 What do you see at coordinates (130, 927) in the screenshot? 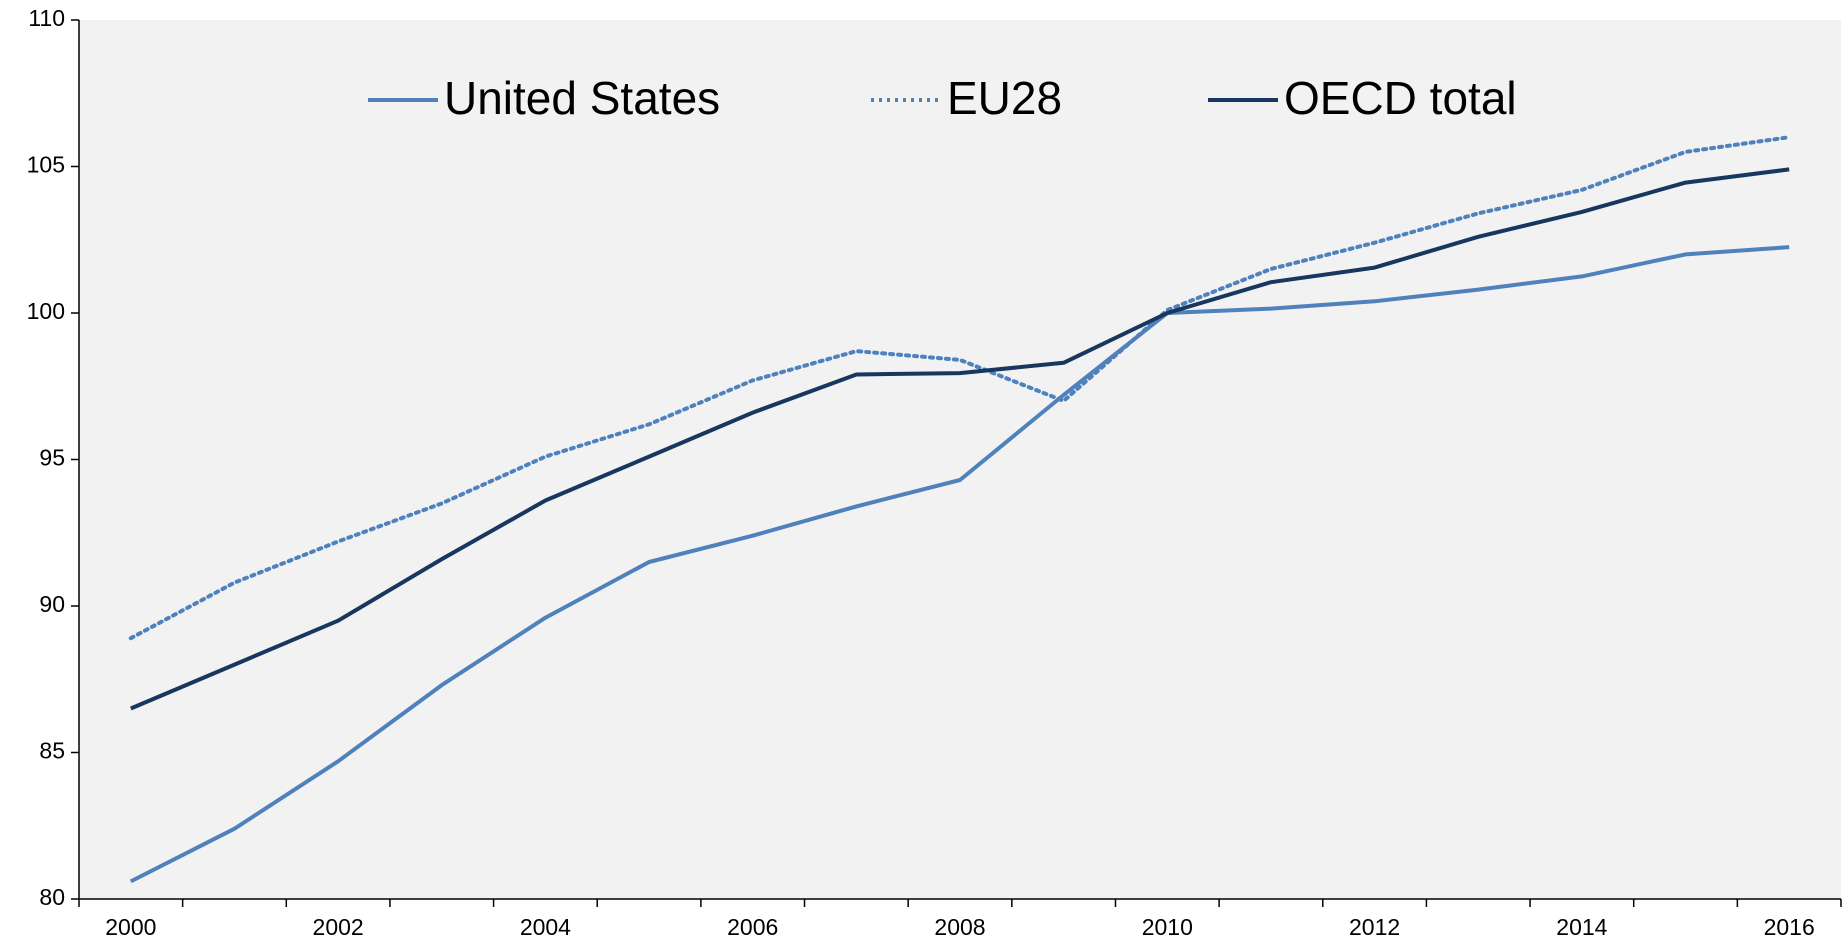
I see `x-tick-label: 2000` at bounding box center [130, 927].